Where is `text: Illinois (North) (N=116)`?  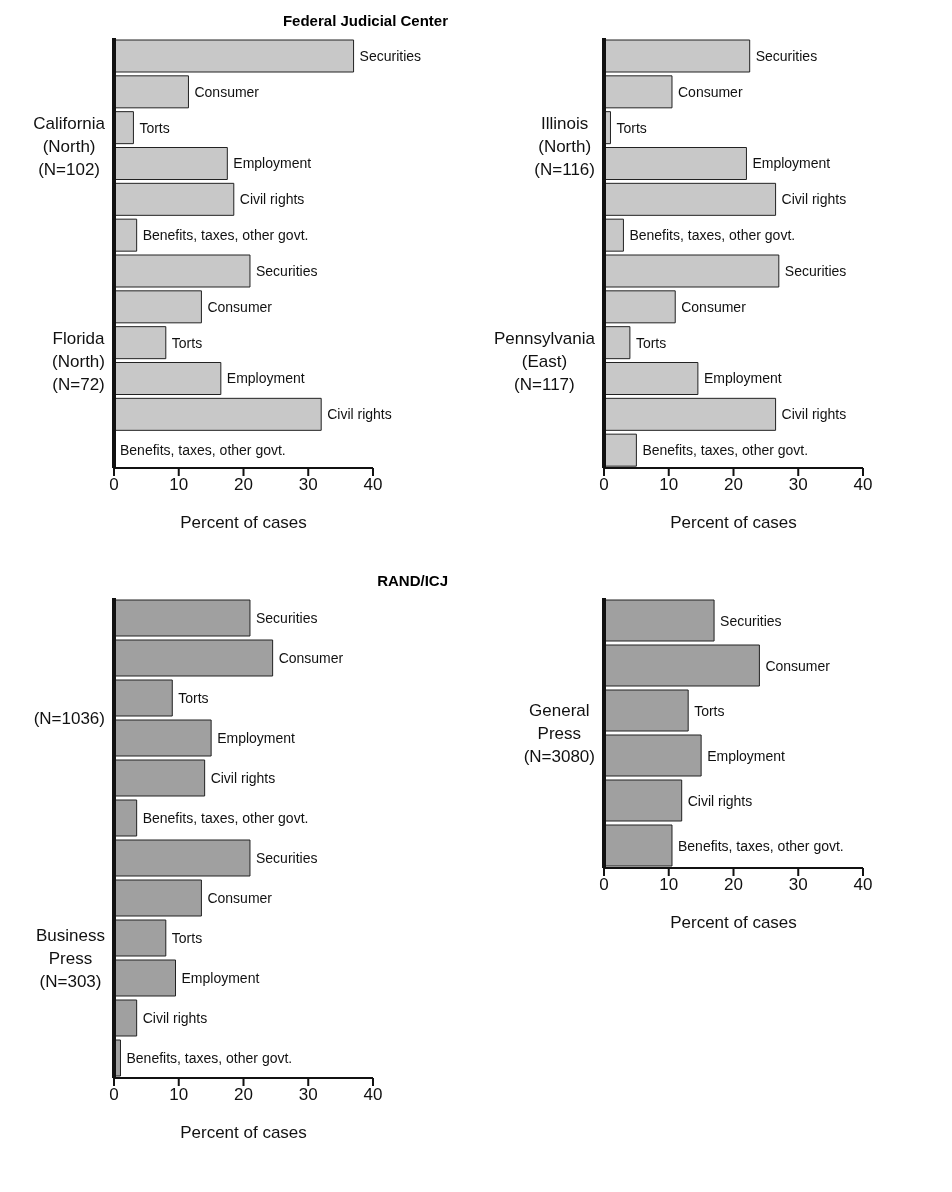 text: Illinois (North) (N=116) is located at coordinates (564, 146).